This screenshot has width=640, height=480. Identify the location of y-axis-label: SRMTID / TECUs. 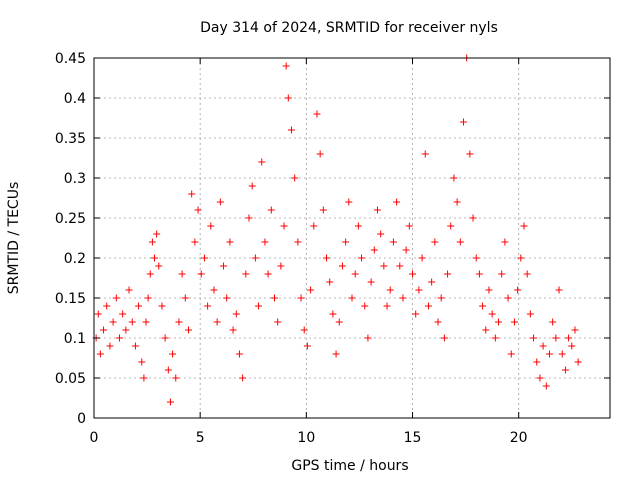
(14, 238).